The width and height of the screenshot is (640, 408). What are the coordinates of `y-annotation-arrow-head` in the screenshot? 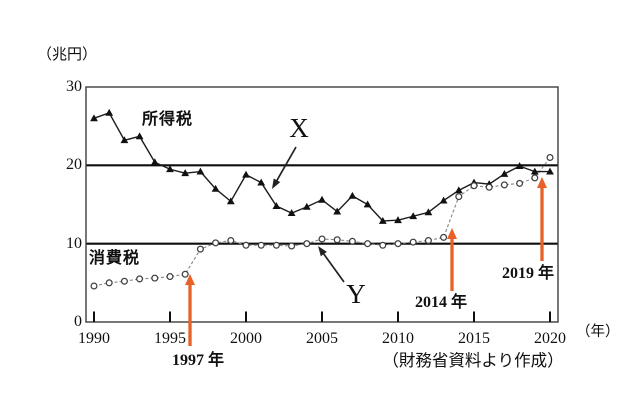 It's located at (322, 251).